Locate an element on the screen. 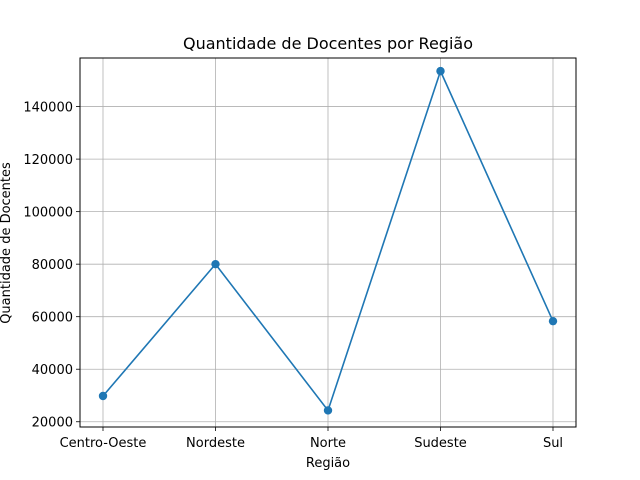 The height and width of the screenshot is (480, 640). y-tick-label: 140000 is located at coordinates (48, 108).